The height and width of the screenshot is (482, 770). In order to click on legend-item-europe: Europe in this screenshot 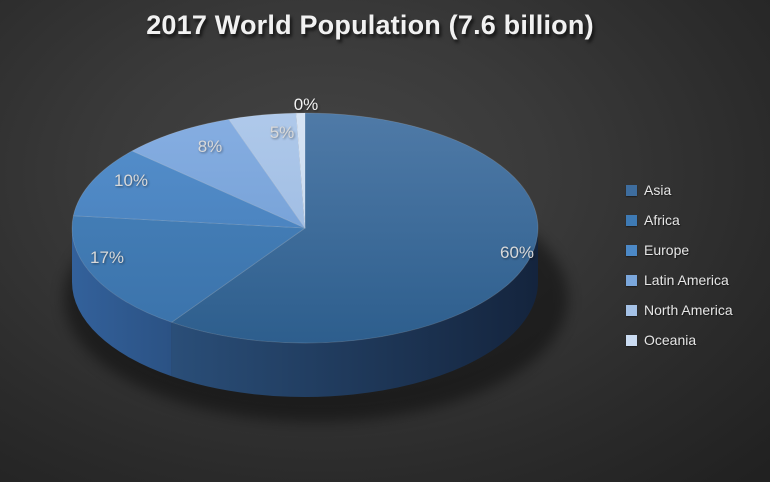, I will do `click(679, 250)`.